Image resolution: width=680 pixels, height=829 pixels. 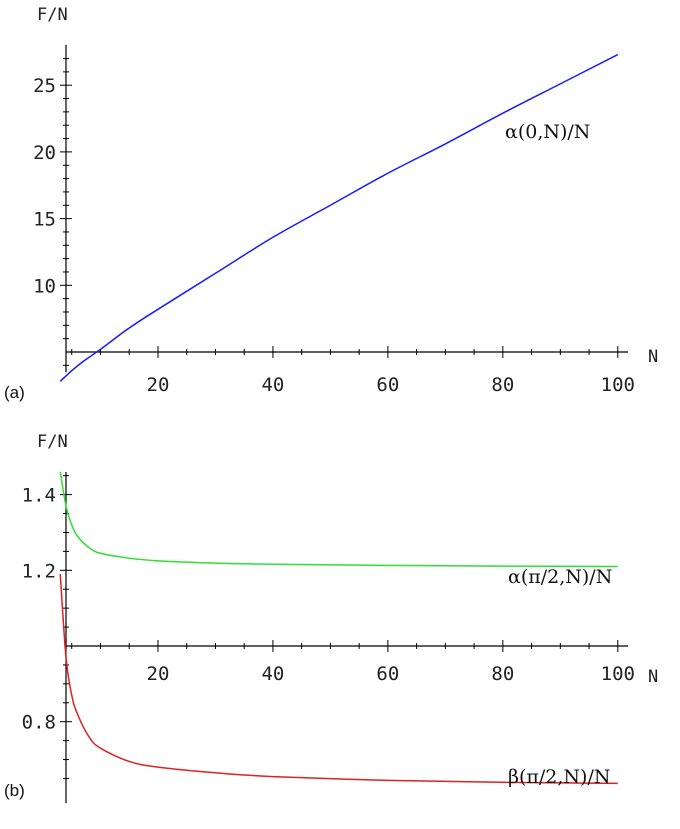 I want to click on y-tick-label: 15, so click(x=44, y=220).